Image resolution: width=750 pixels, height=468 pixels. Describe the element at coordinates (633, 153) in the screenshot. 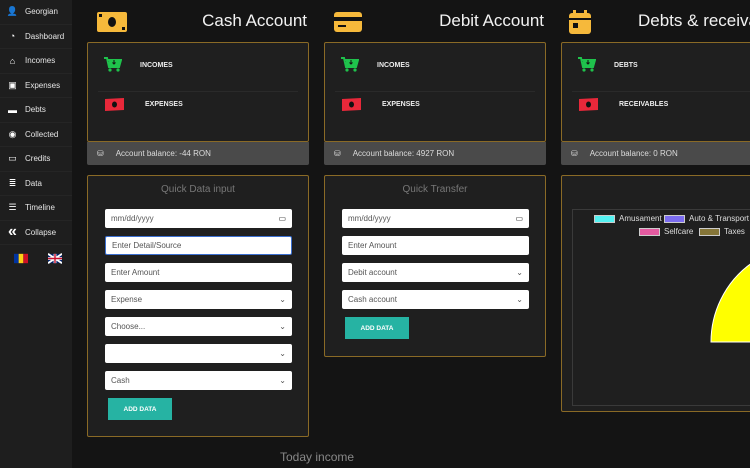

I see `account-balance: Account balance: 0 RON` at that location.